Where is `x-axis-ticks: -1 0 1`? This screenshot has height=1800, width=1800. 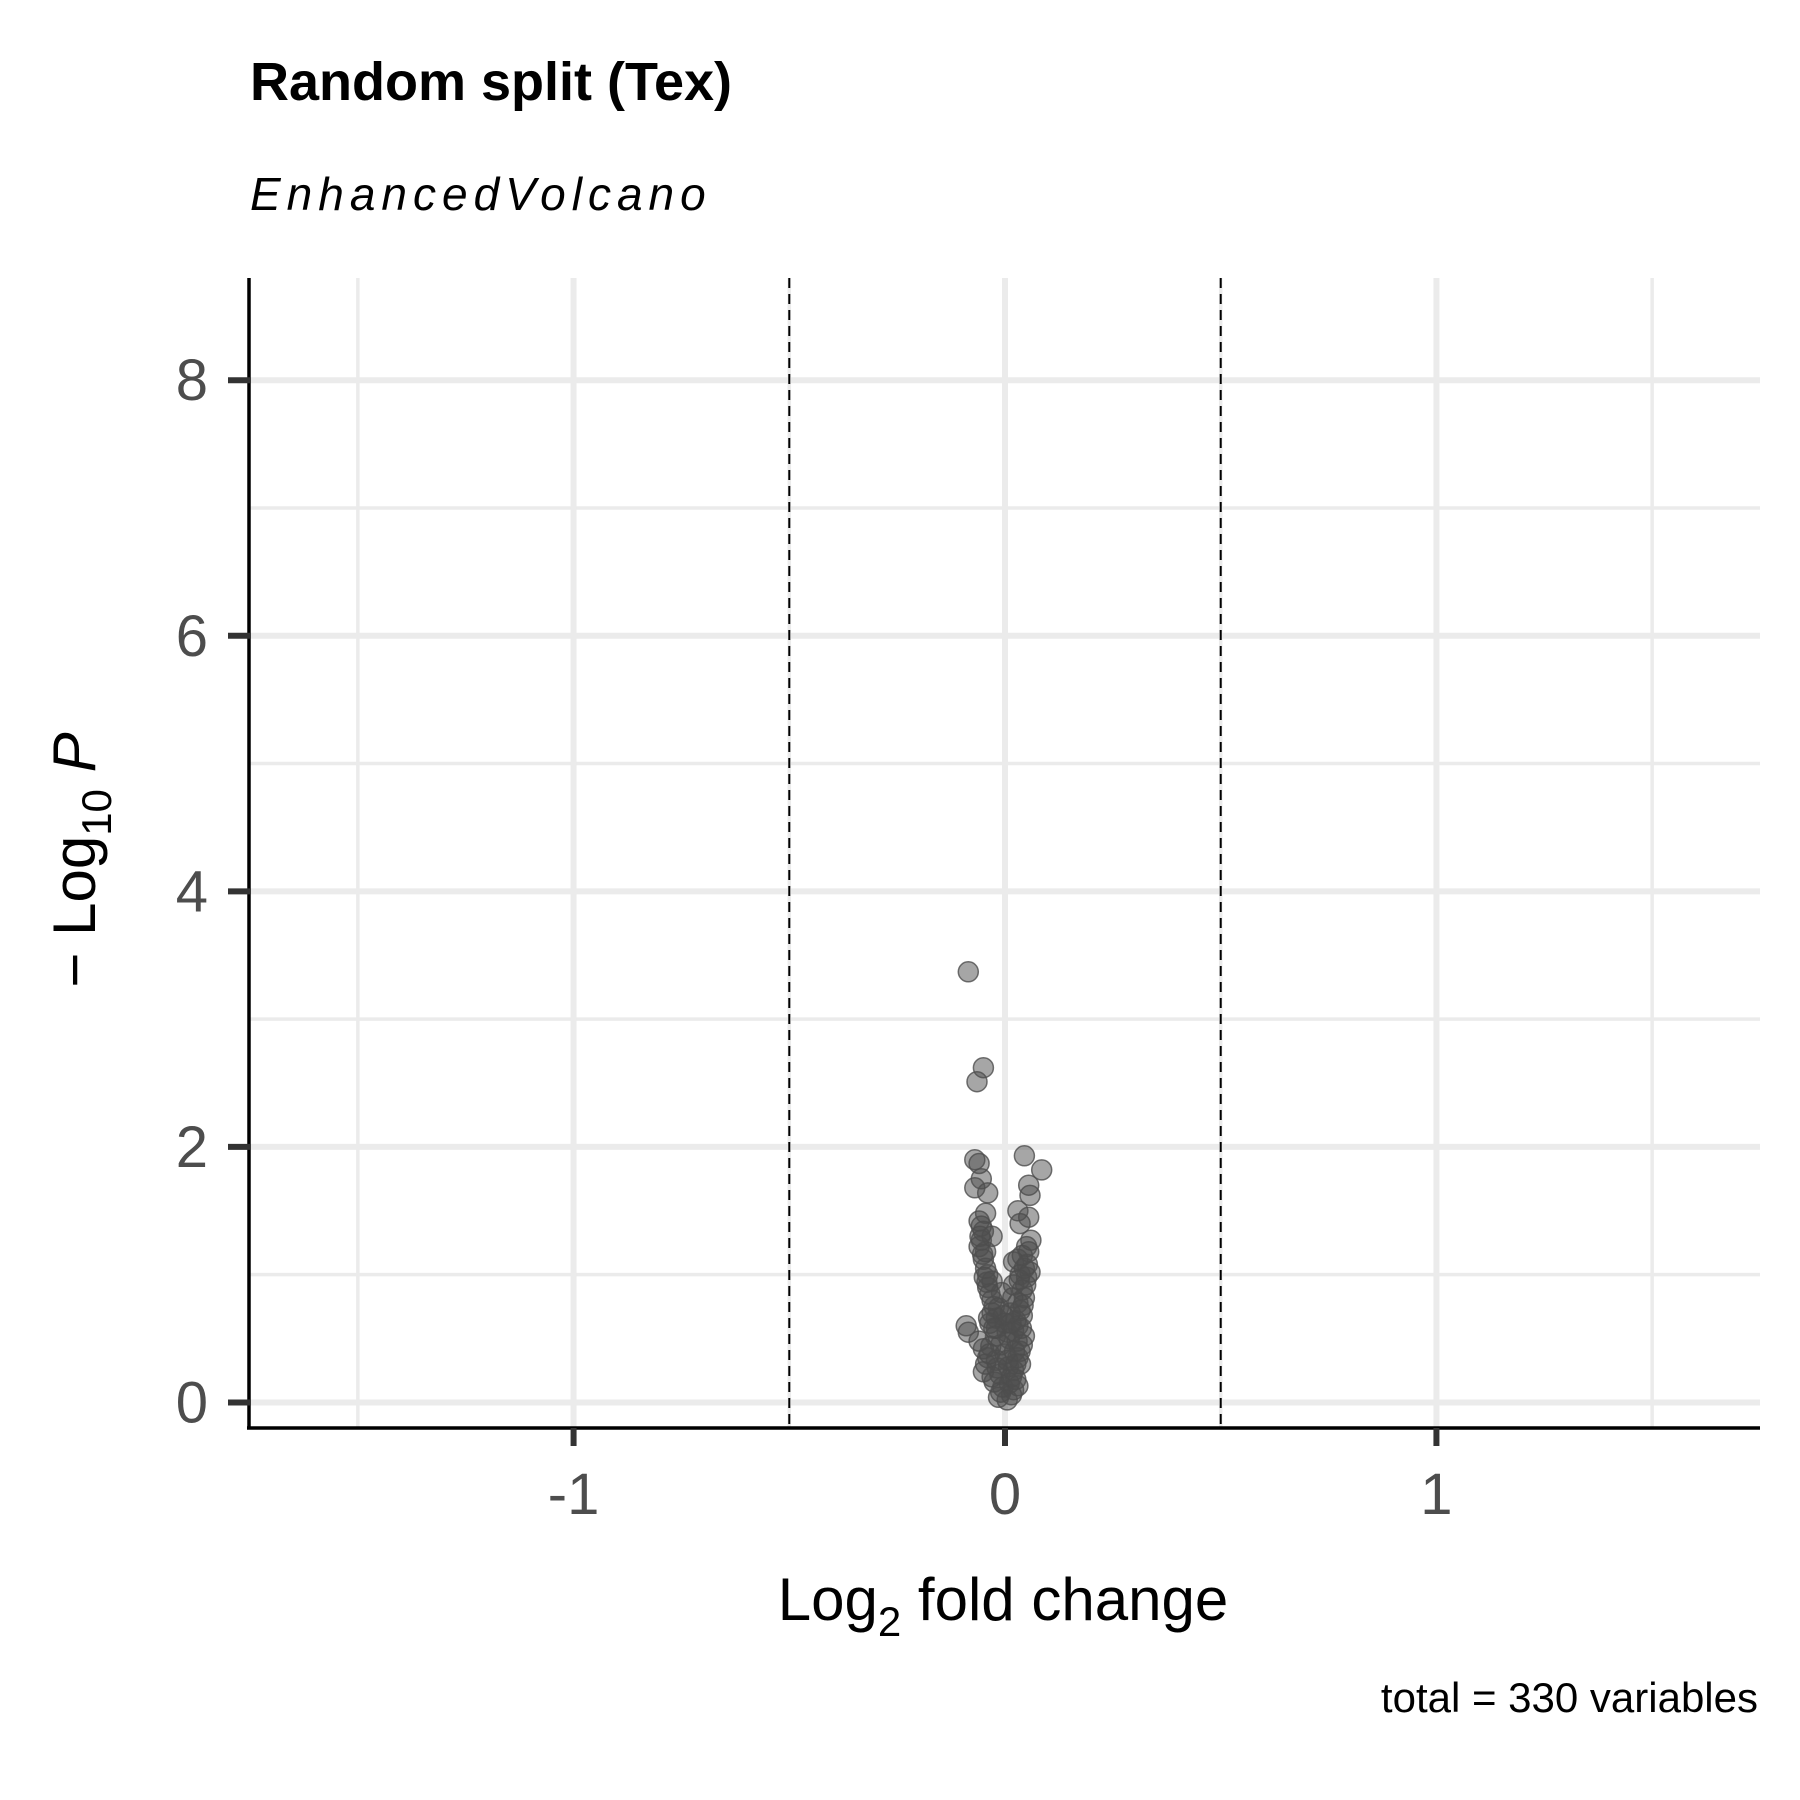
x-axis-ticks: -1 0 1 is located at coordinates (1000, 1477).